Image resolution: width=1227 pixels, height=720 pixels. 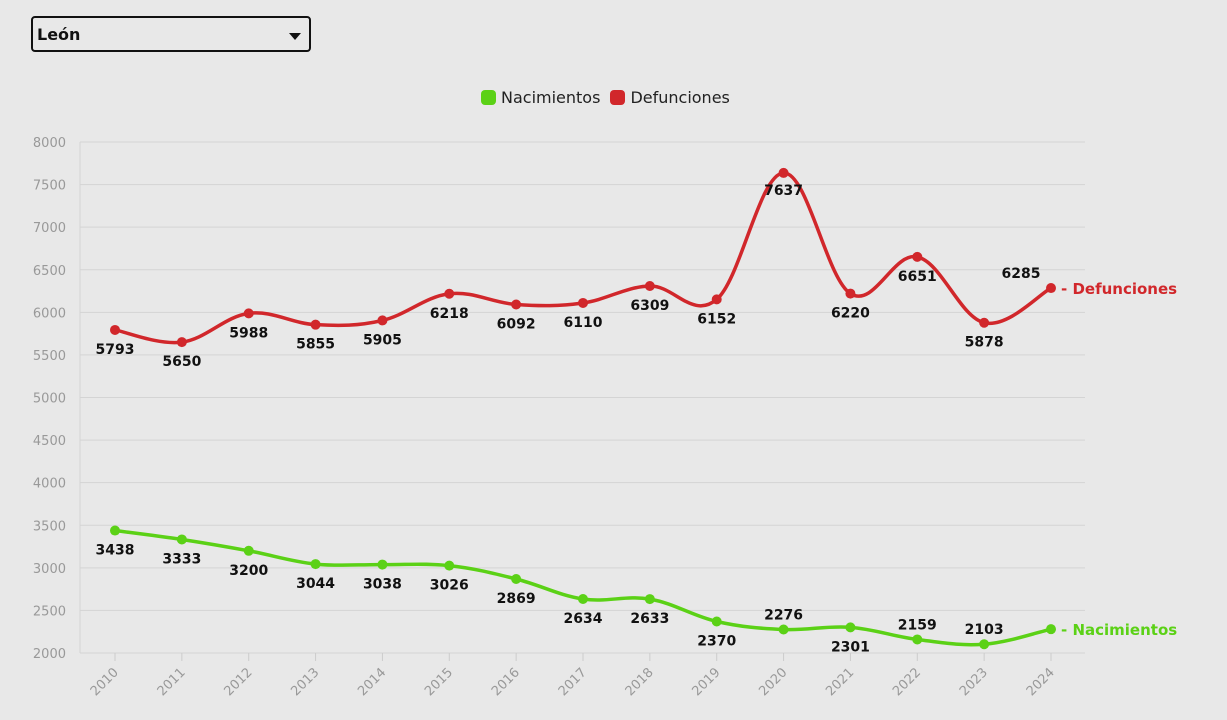 I want to click on data-label: 5988, so click(x=248, y=333).